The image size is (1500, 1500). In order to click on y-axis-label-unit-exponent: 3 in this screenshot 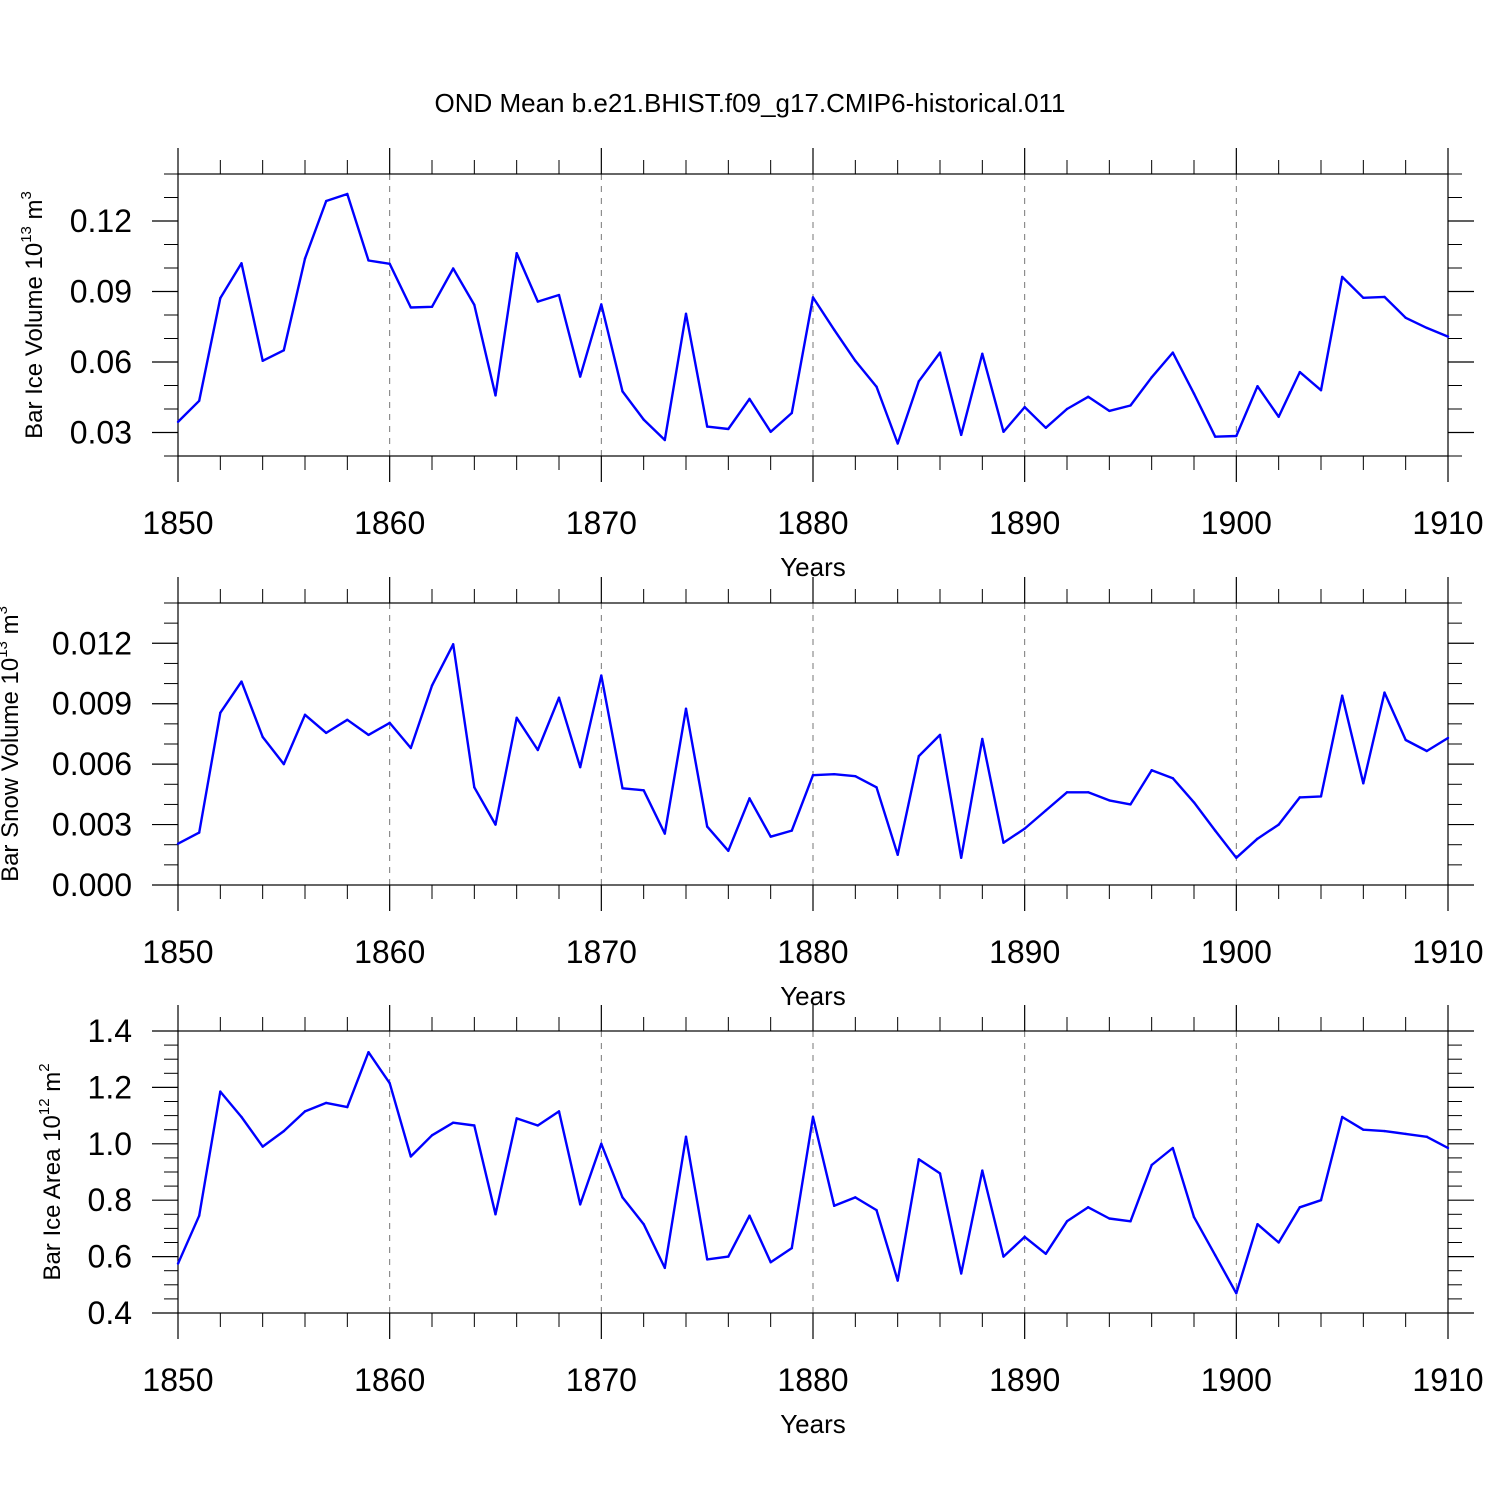, I will do `click(5, 610)`.